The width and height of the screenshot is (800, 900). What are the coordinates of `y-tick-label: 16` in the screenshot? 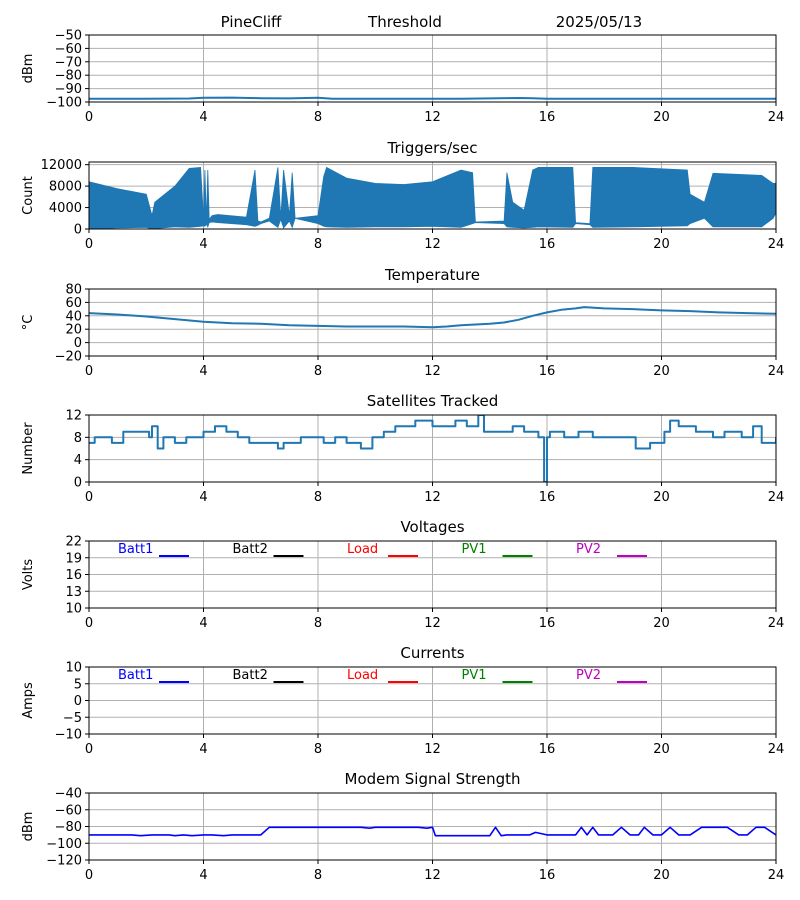 It's located at (73, 575).